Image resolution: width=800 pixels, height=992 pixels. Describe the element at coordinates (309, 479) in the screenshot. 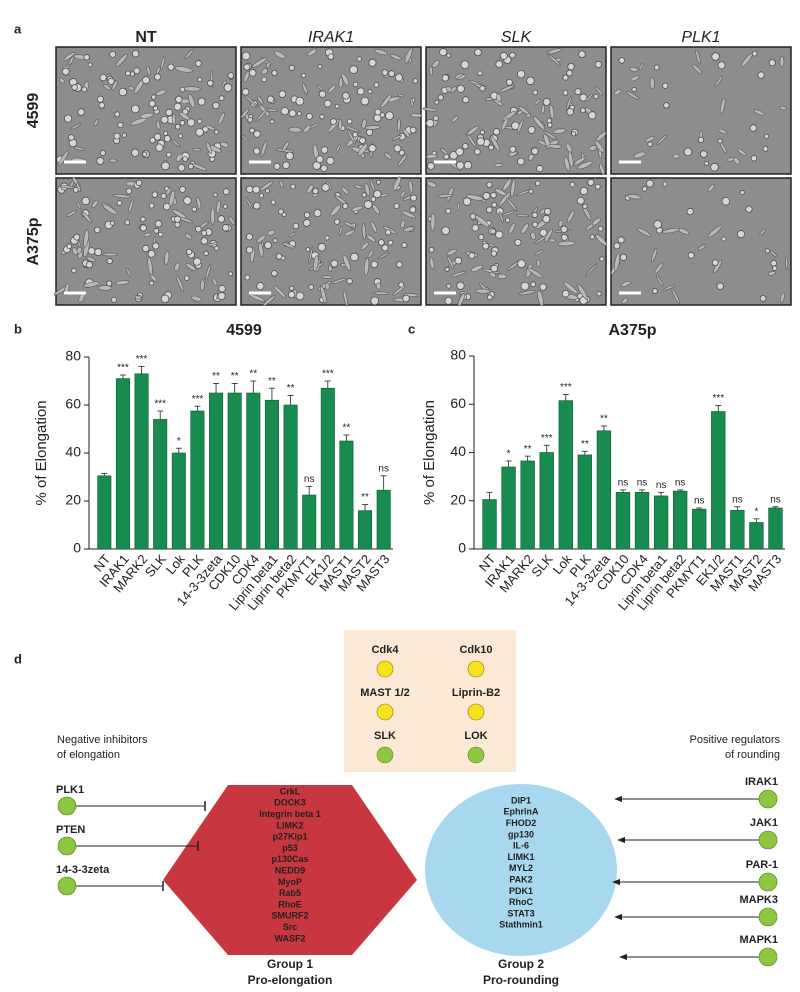

I see `significance-label: ns` at that location.